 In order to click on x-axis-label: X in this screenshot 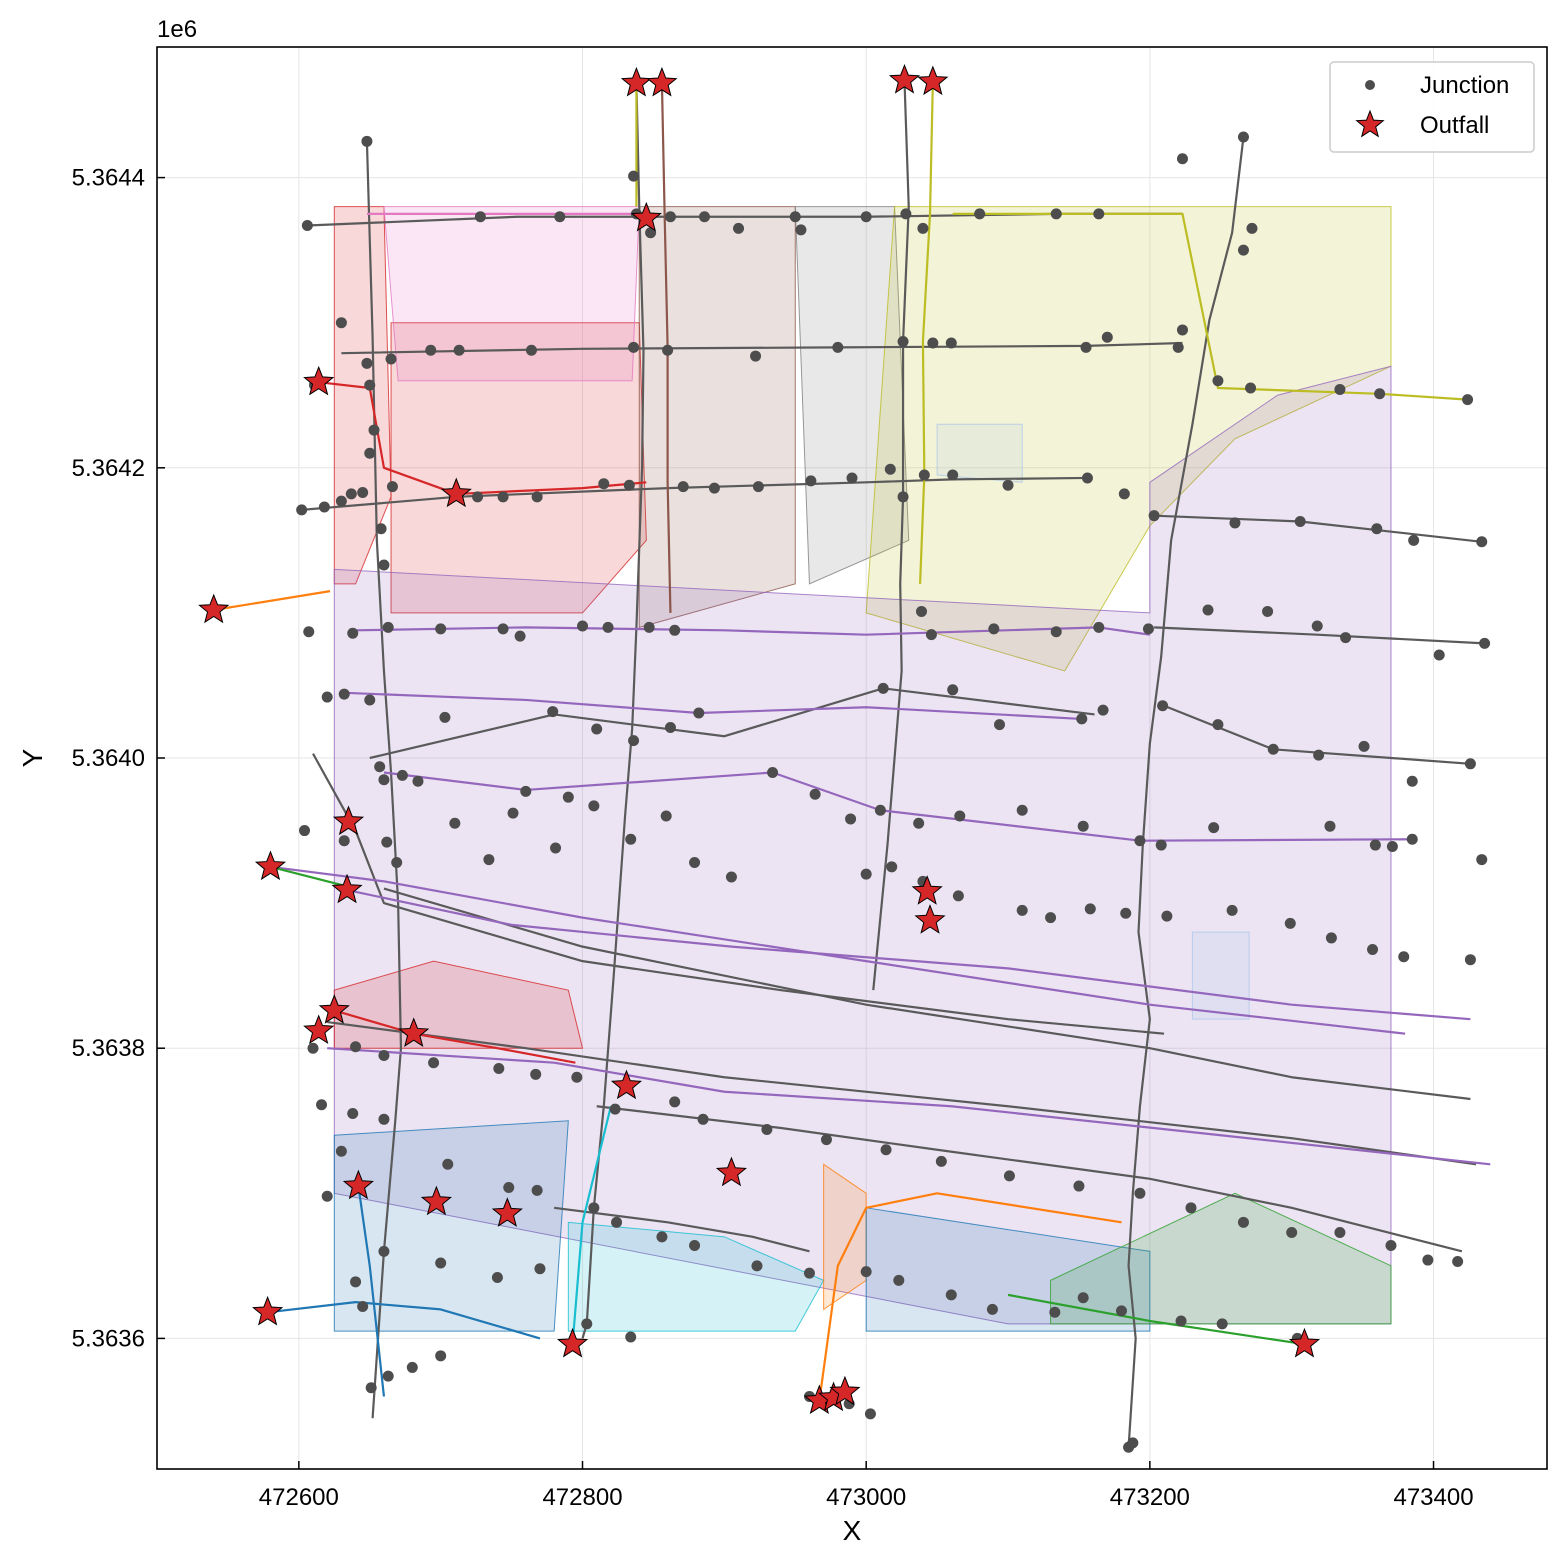, I will do `click(852, 1530)`.